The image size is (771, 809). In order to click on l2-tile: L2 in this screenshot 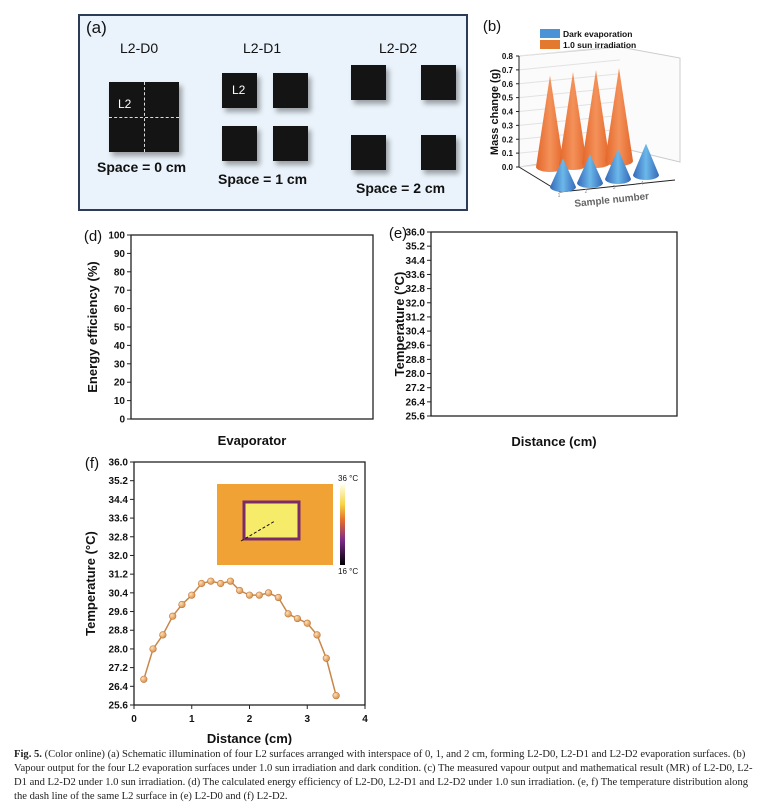, I will do `click(239, 90)`.